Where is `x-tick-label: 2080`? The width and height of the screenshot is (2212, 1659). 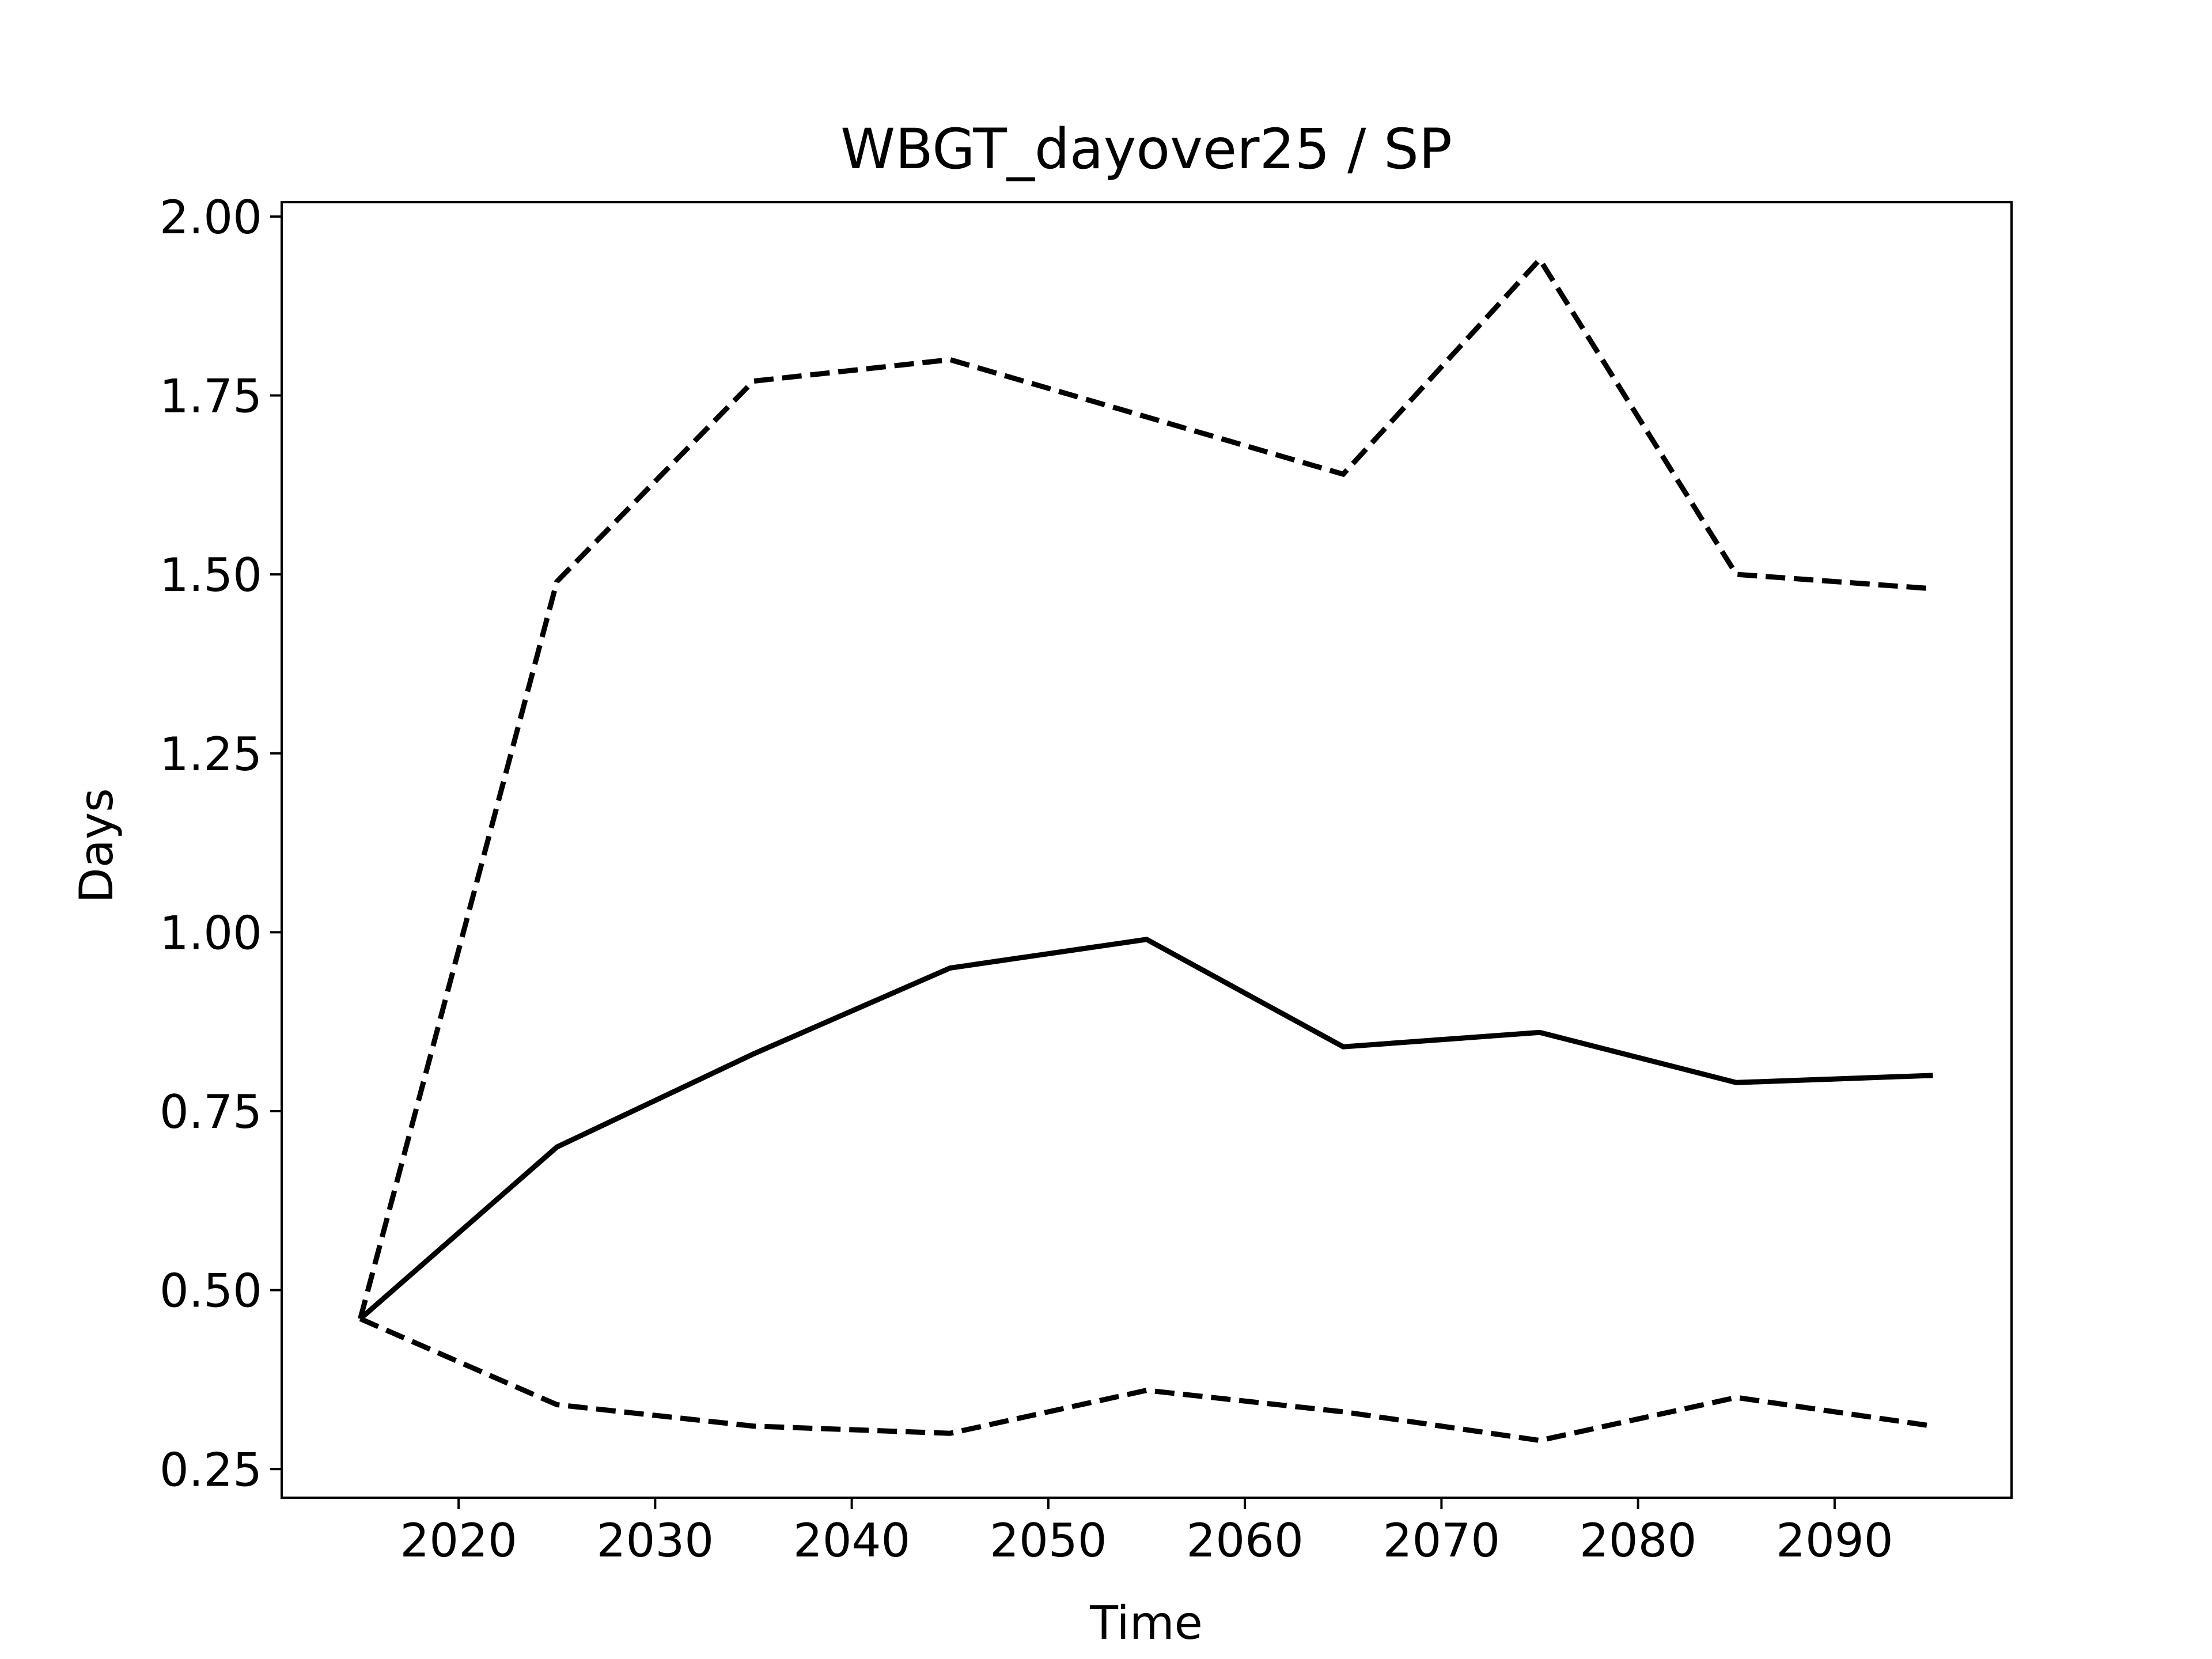 x-tick-label: 2080 is located at coordinates (1638, 1540).